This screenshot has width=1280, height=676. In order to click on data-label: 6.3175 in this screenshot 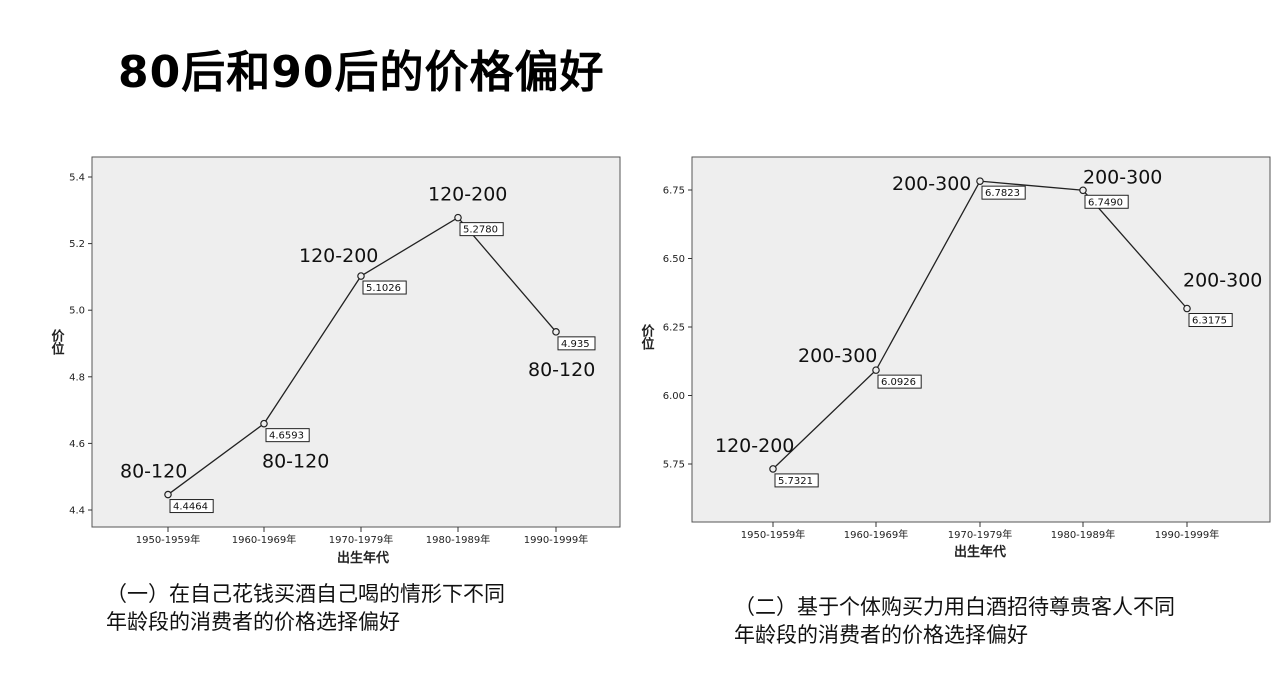, I will do `click(1209, 321)`.